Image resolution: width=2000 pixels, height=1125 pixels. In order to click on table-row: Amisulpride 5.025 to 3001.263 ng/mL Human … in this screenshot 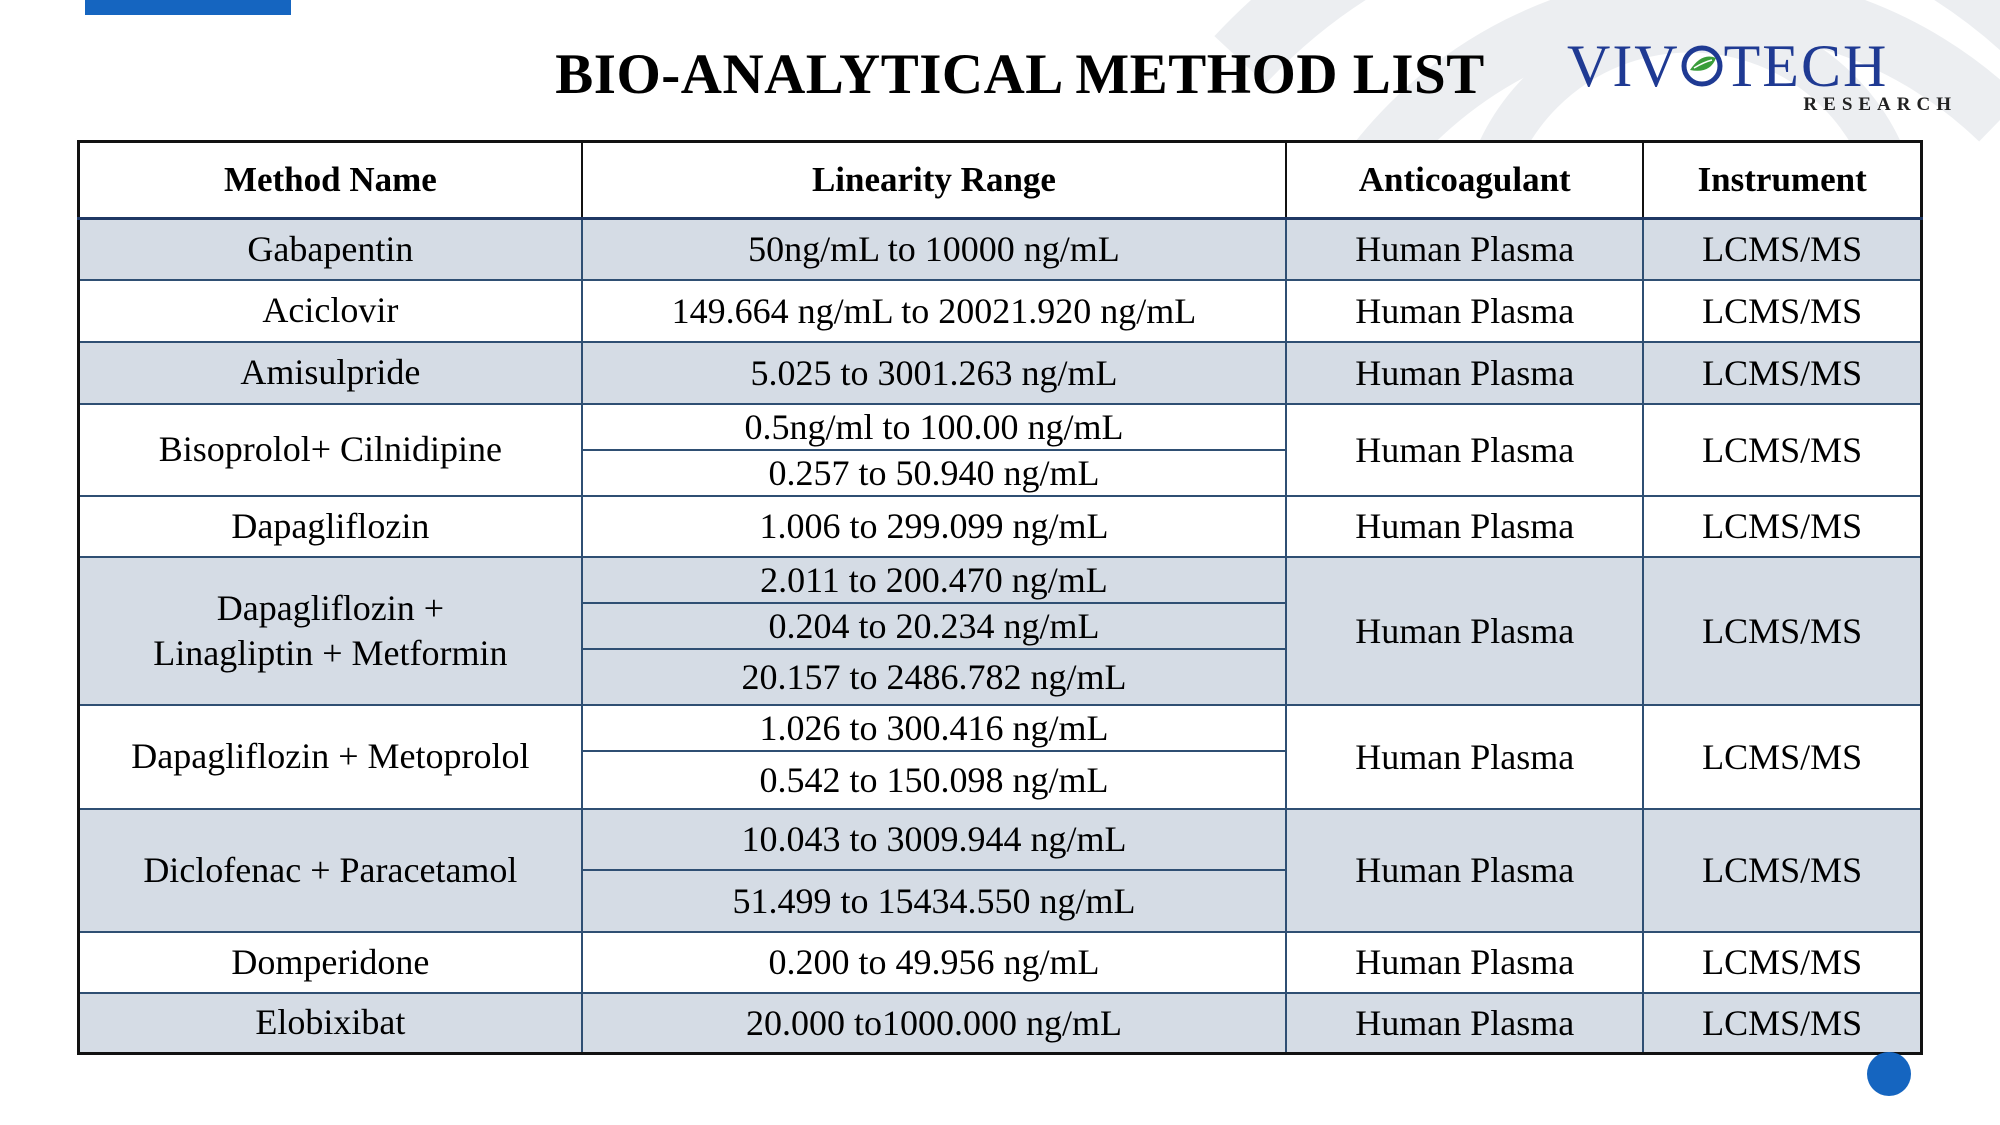, I will do `click(1000, 372)`.